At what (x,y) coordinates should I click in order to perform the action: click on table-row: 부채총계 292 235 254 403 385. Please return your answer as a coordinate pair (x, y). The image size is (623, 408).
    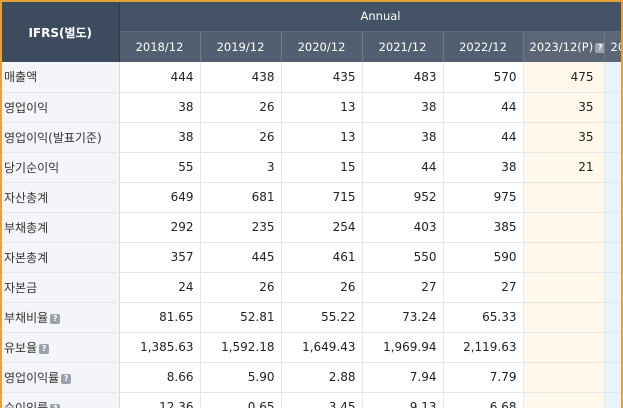
    Looking at the image, I should click on (311, 227).